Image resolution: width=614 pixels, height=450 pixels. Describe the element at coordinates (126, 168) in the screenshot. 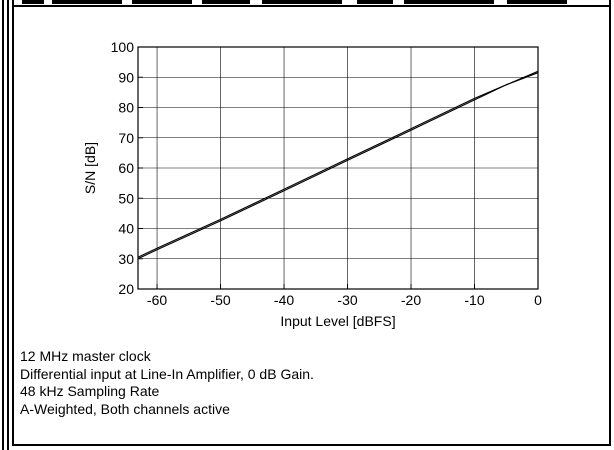

I see `y-tick-label: 60` at that location.